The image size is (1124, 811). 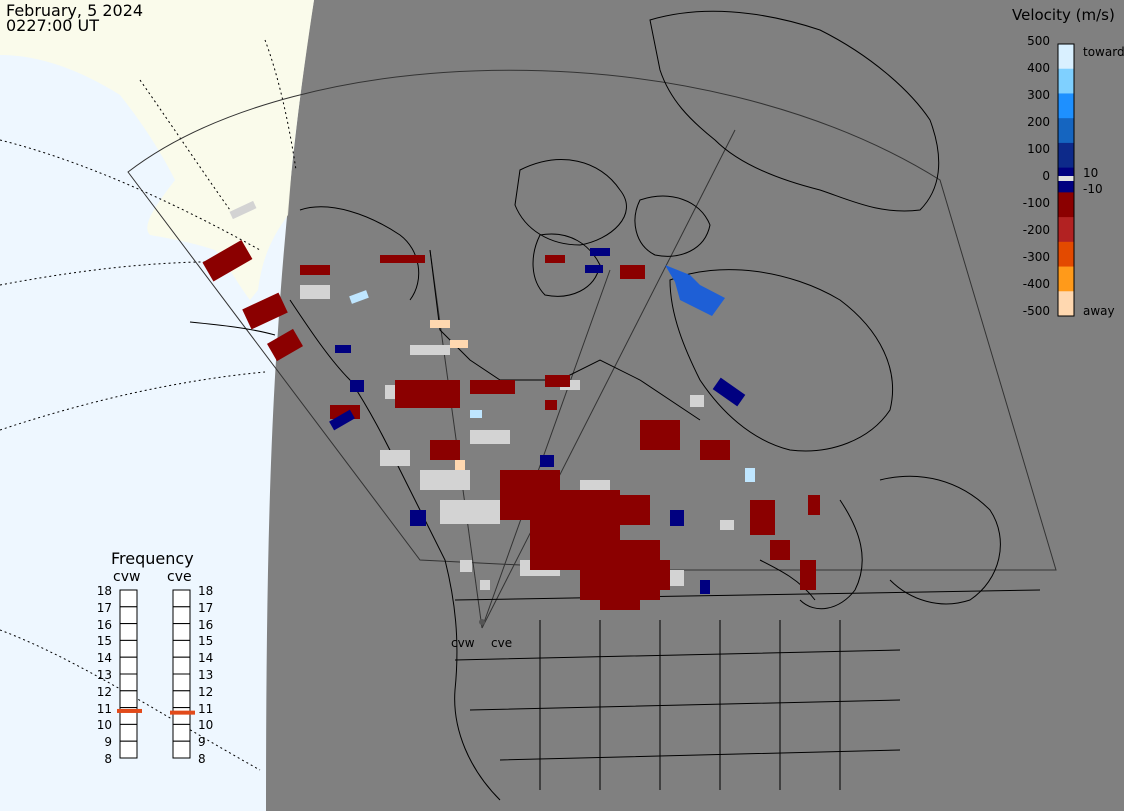 What do you see at coordinates (1063, 15) in the screenshot?
I see `legend-title: Velocity (m/s)` at bounding box center [1063, 15].